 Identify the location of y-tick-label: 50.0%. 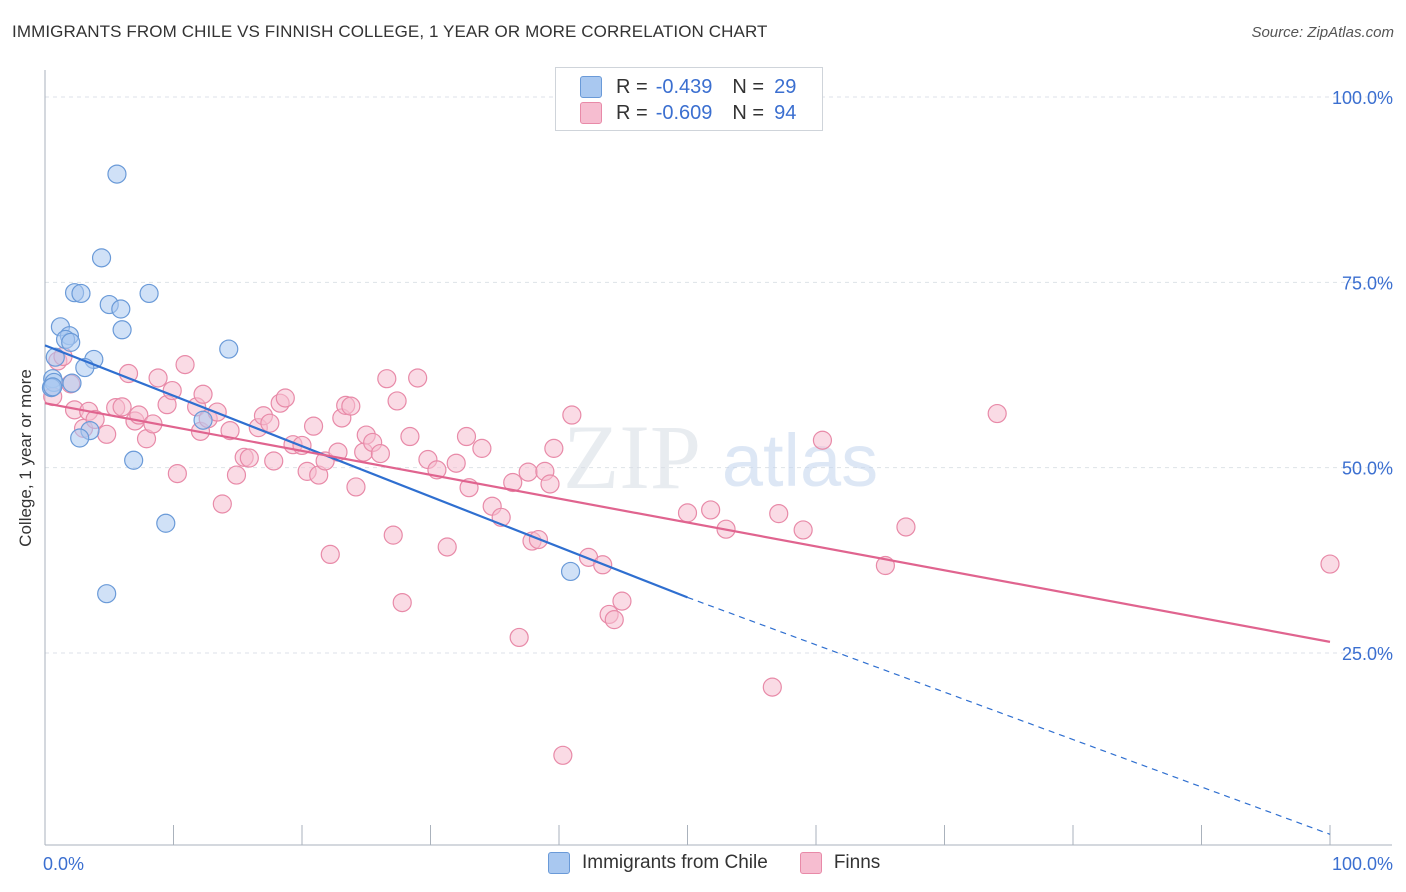
(1367, 469).